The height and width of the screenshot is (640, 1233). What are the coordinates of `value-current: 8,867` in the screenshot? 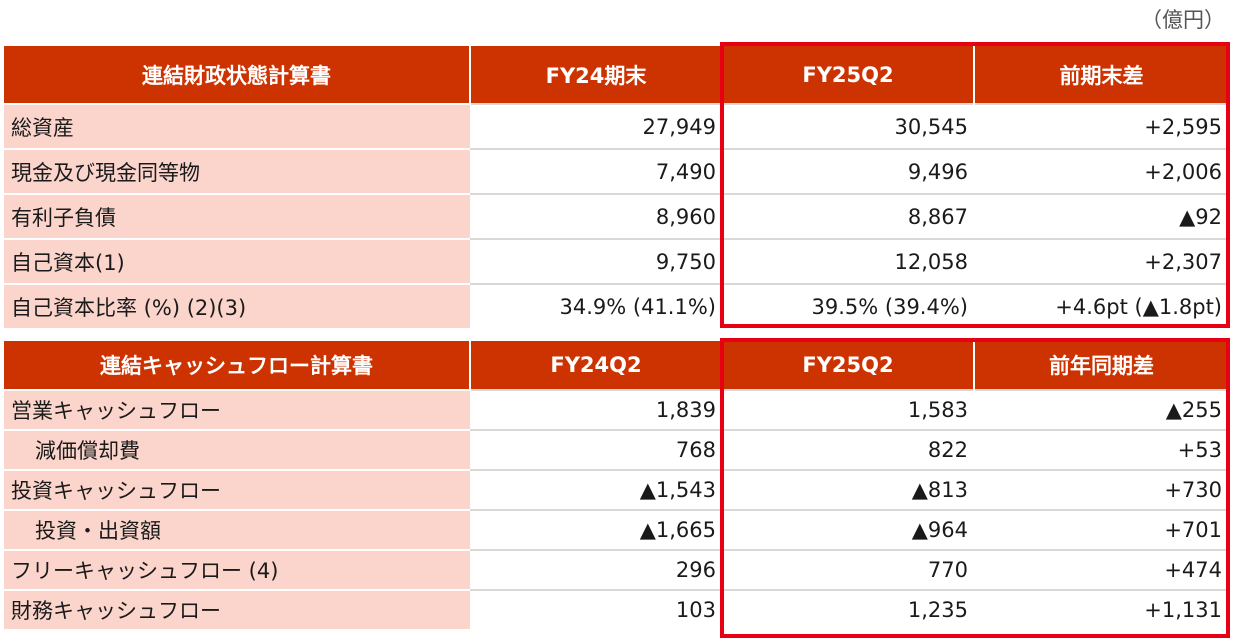 It's located at (848, 216).